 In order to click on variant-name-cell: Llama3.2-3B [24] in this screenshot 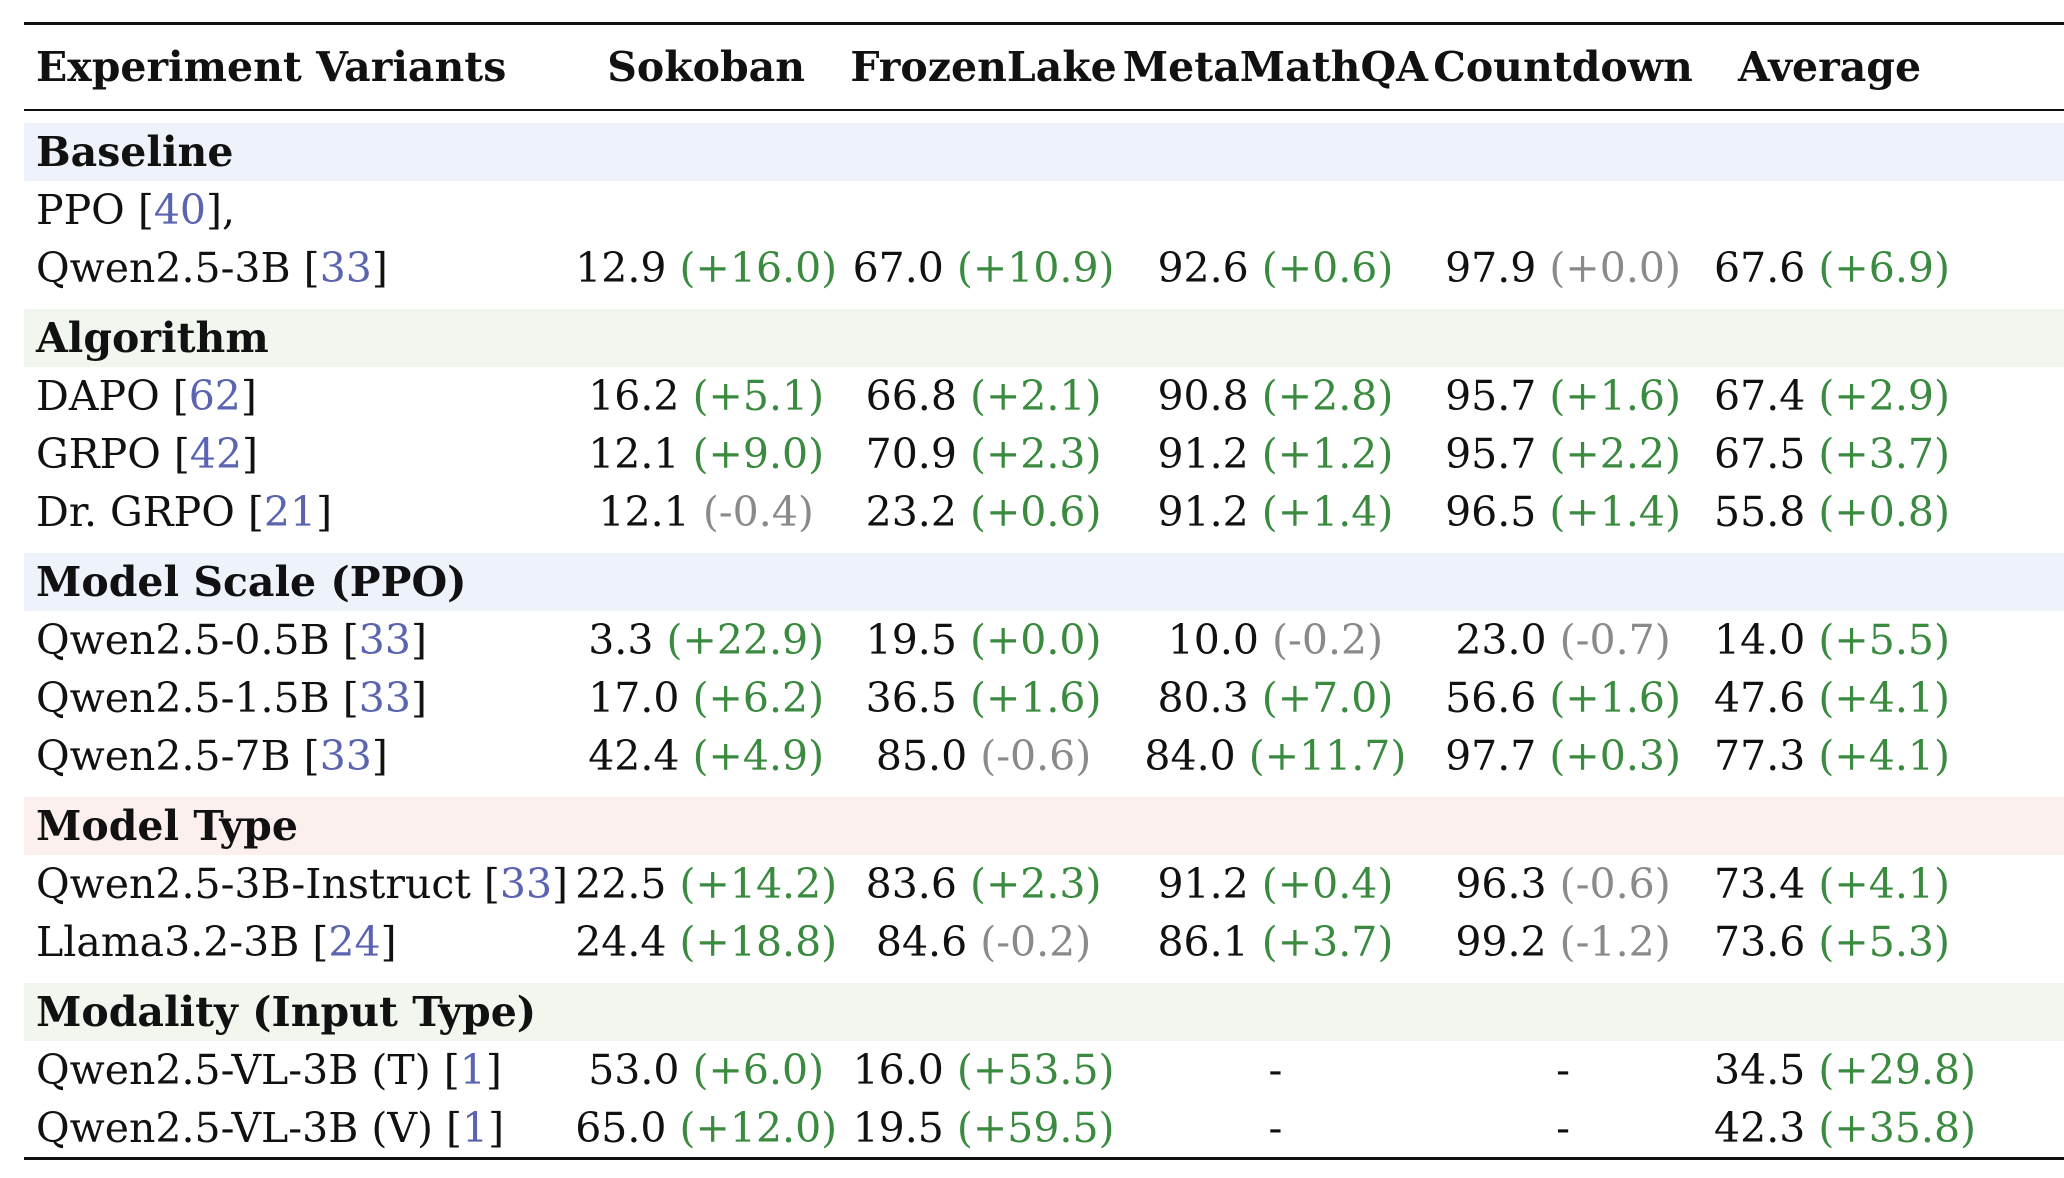, I will do `click(296, 942)`.